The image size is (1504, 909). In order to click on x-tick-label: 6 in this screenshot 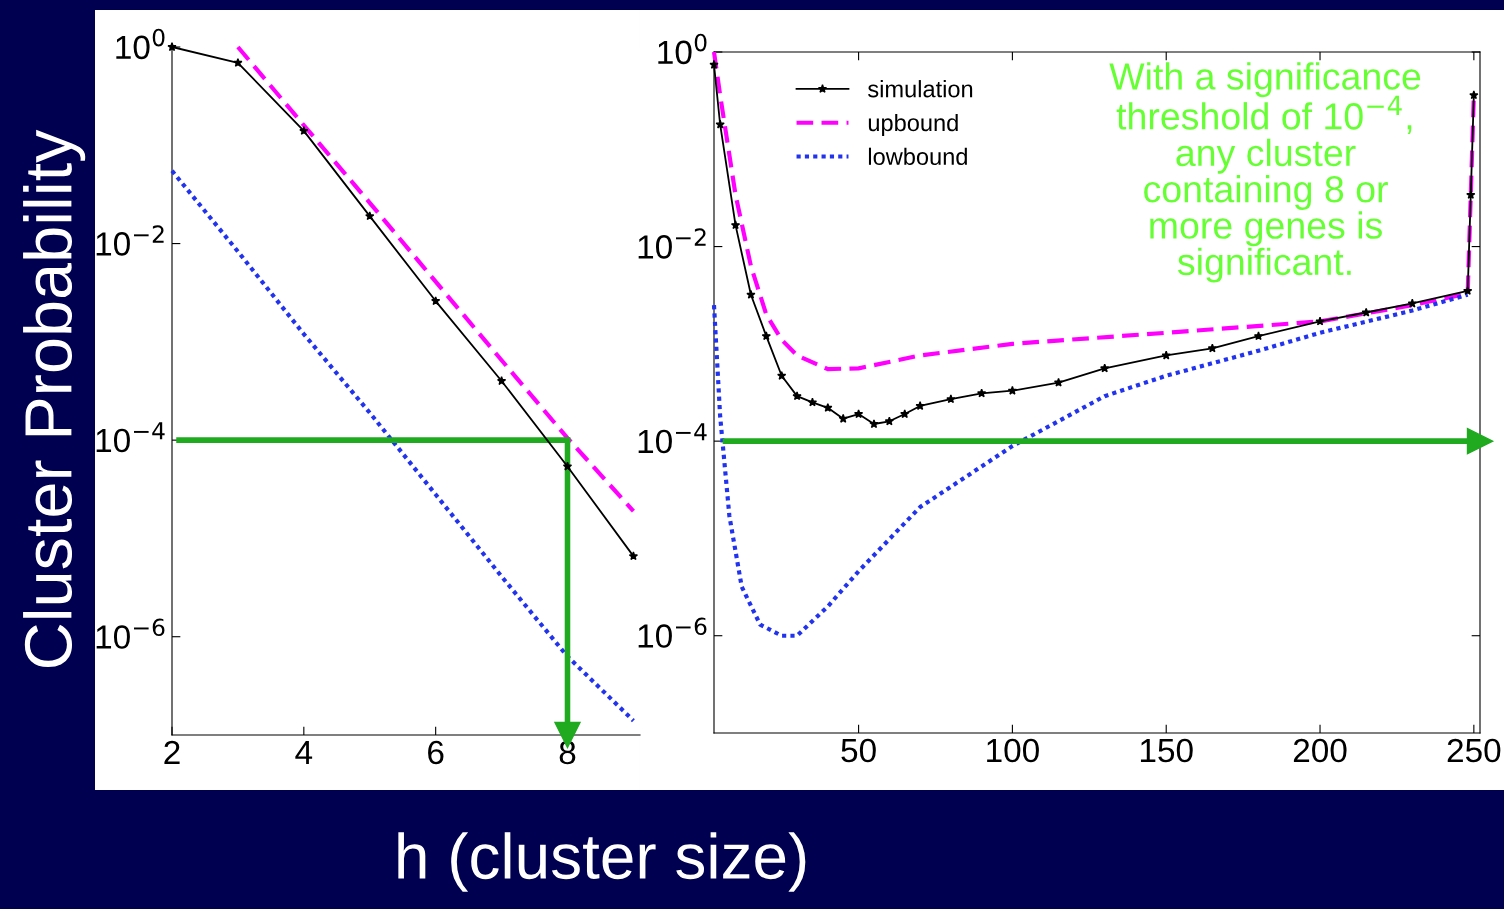, I will do `click(436, 752)`.